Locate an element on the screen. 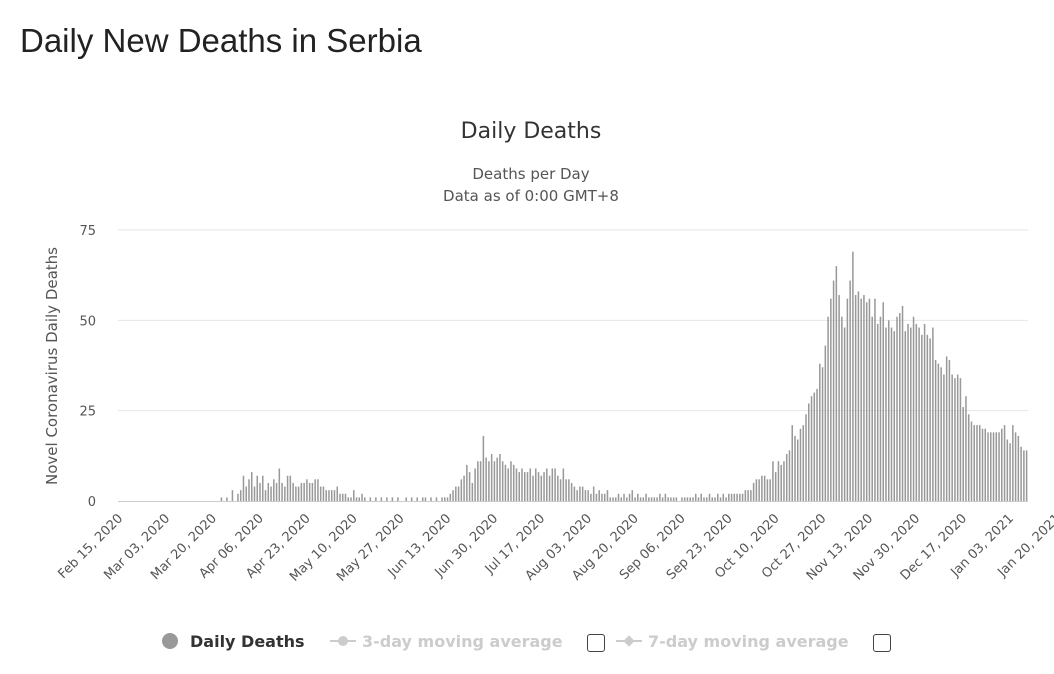 The width and height of the screenshot is (1054, 674). legend-item-3-day-average: 3-day moving average is located at coordinates (446, 641).